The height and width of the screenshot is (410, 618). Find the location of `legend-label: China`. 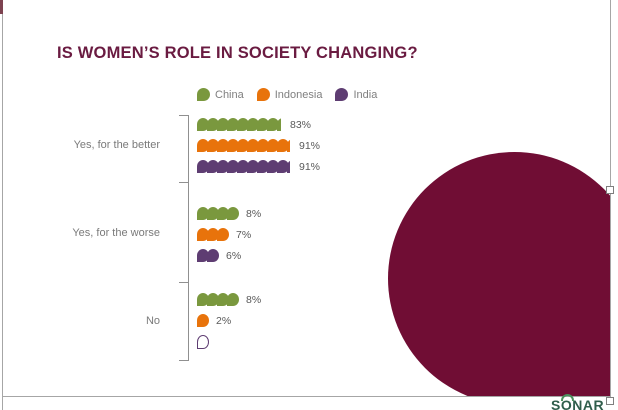

legend-label: China is located at coordinates (229, 94).